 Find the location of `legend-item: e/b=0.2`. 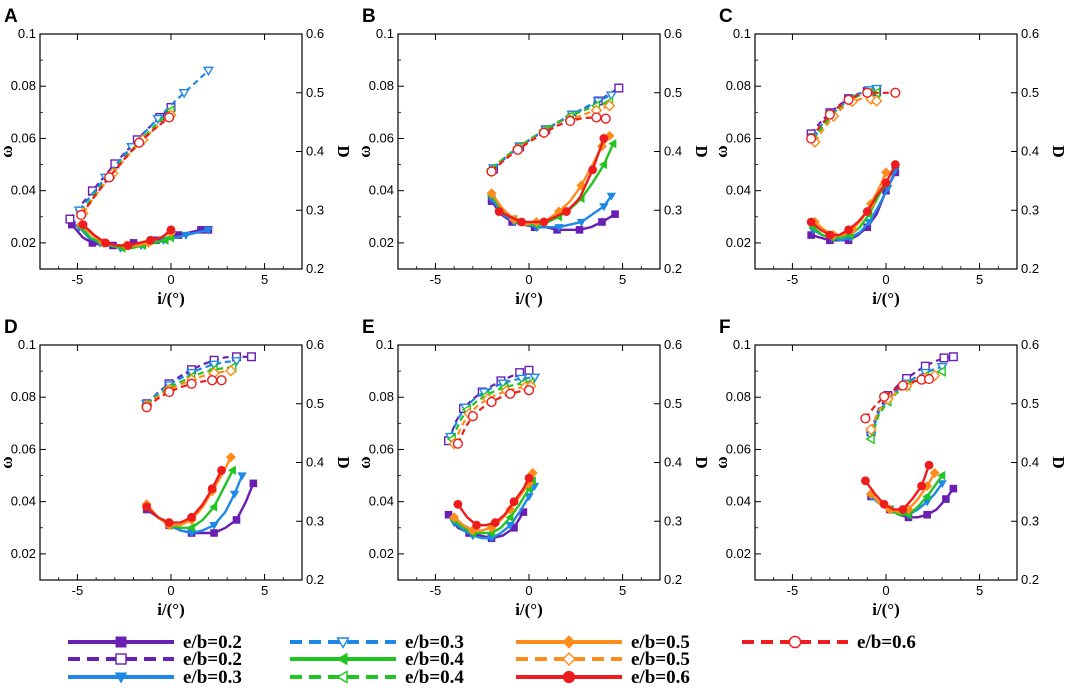

legend-item: e/b=0.2 is located at coordinates (155, 642).